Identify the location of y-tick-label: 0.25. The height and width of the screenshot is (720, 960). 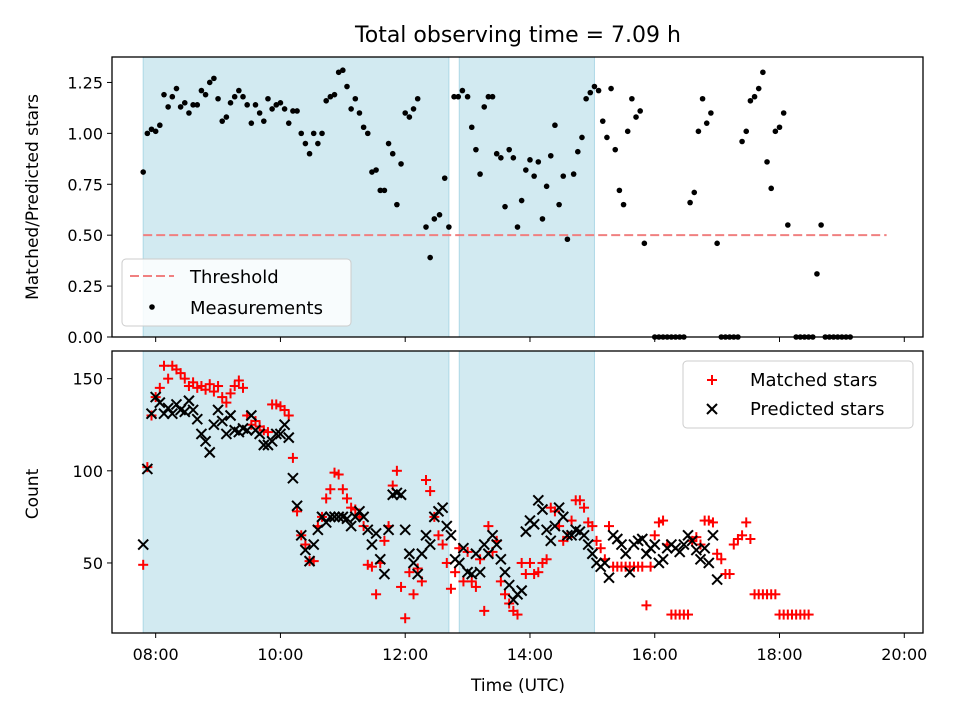
(85, 286).